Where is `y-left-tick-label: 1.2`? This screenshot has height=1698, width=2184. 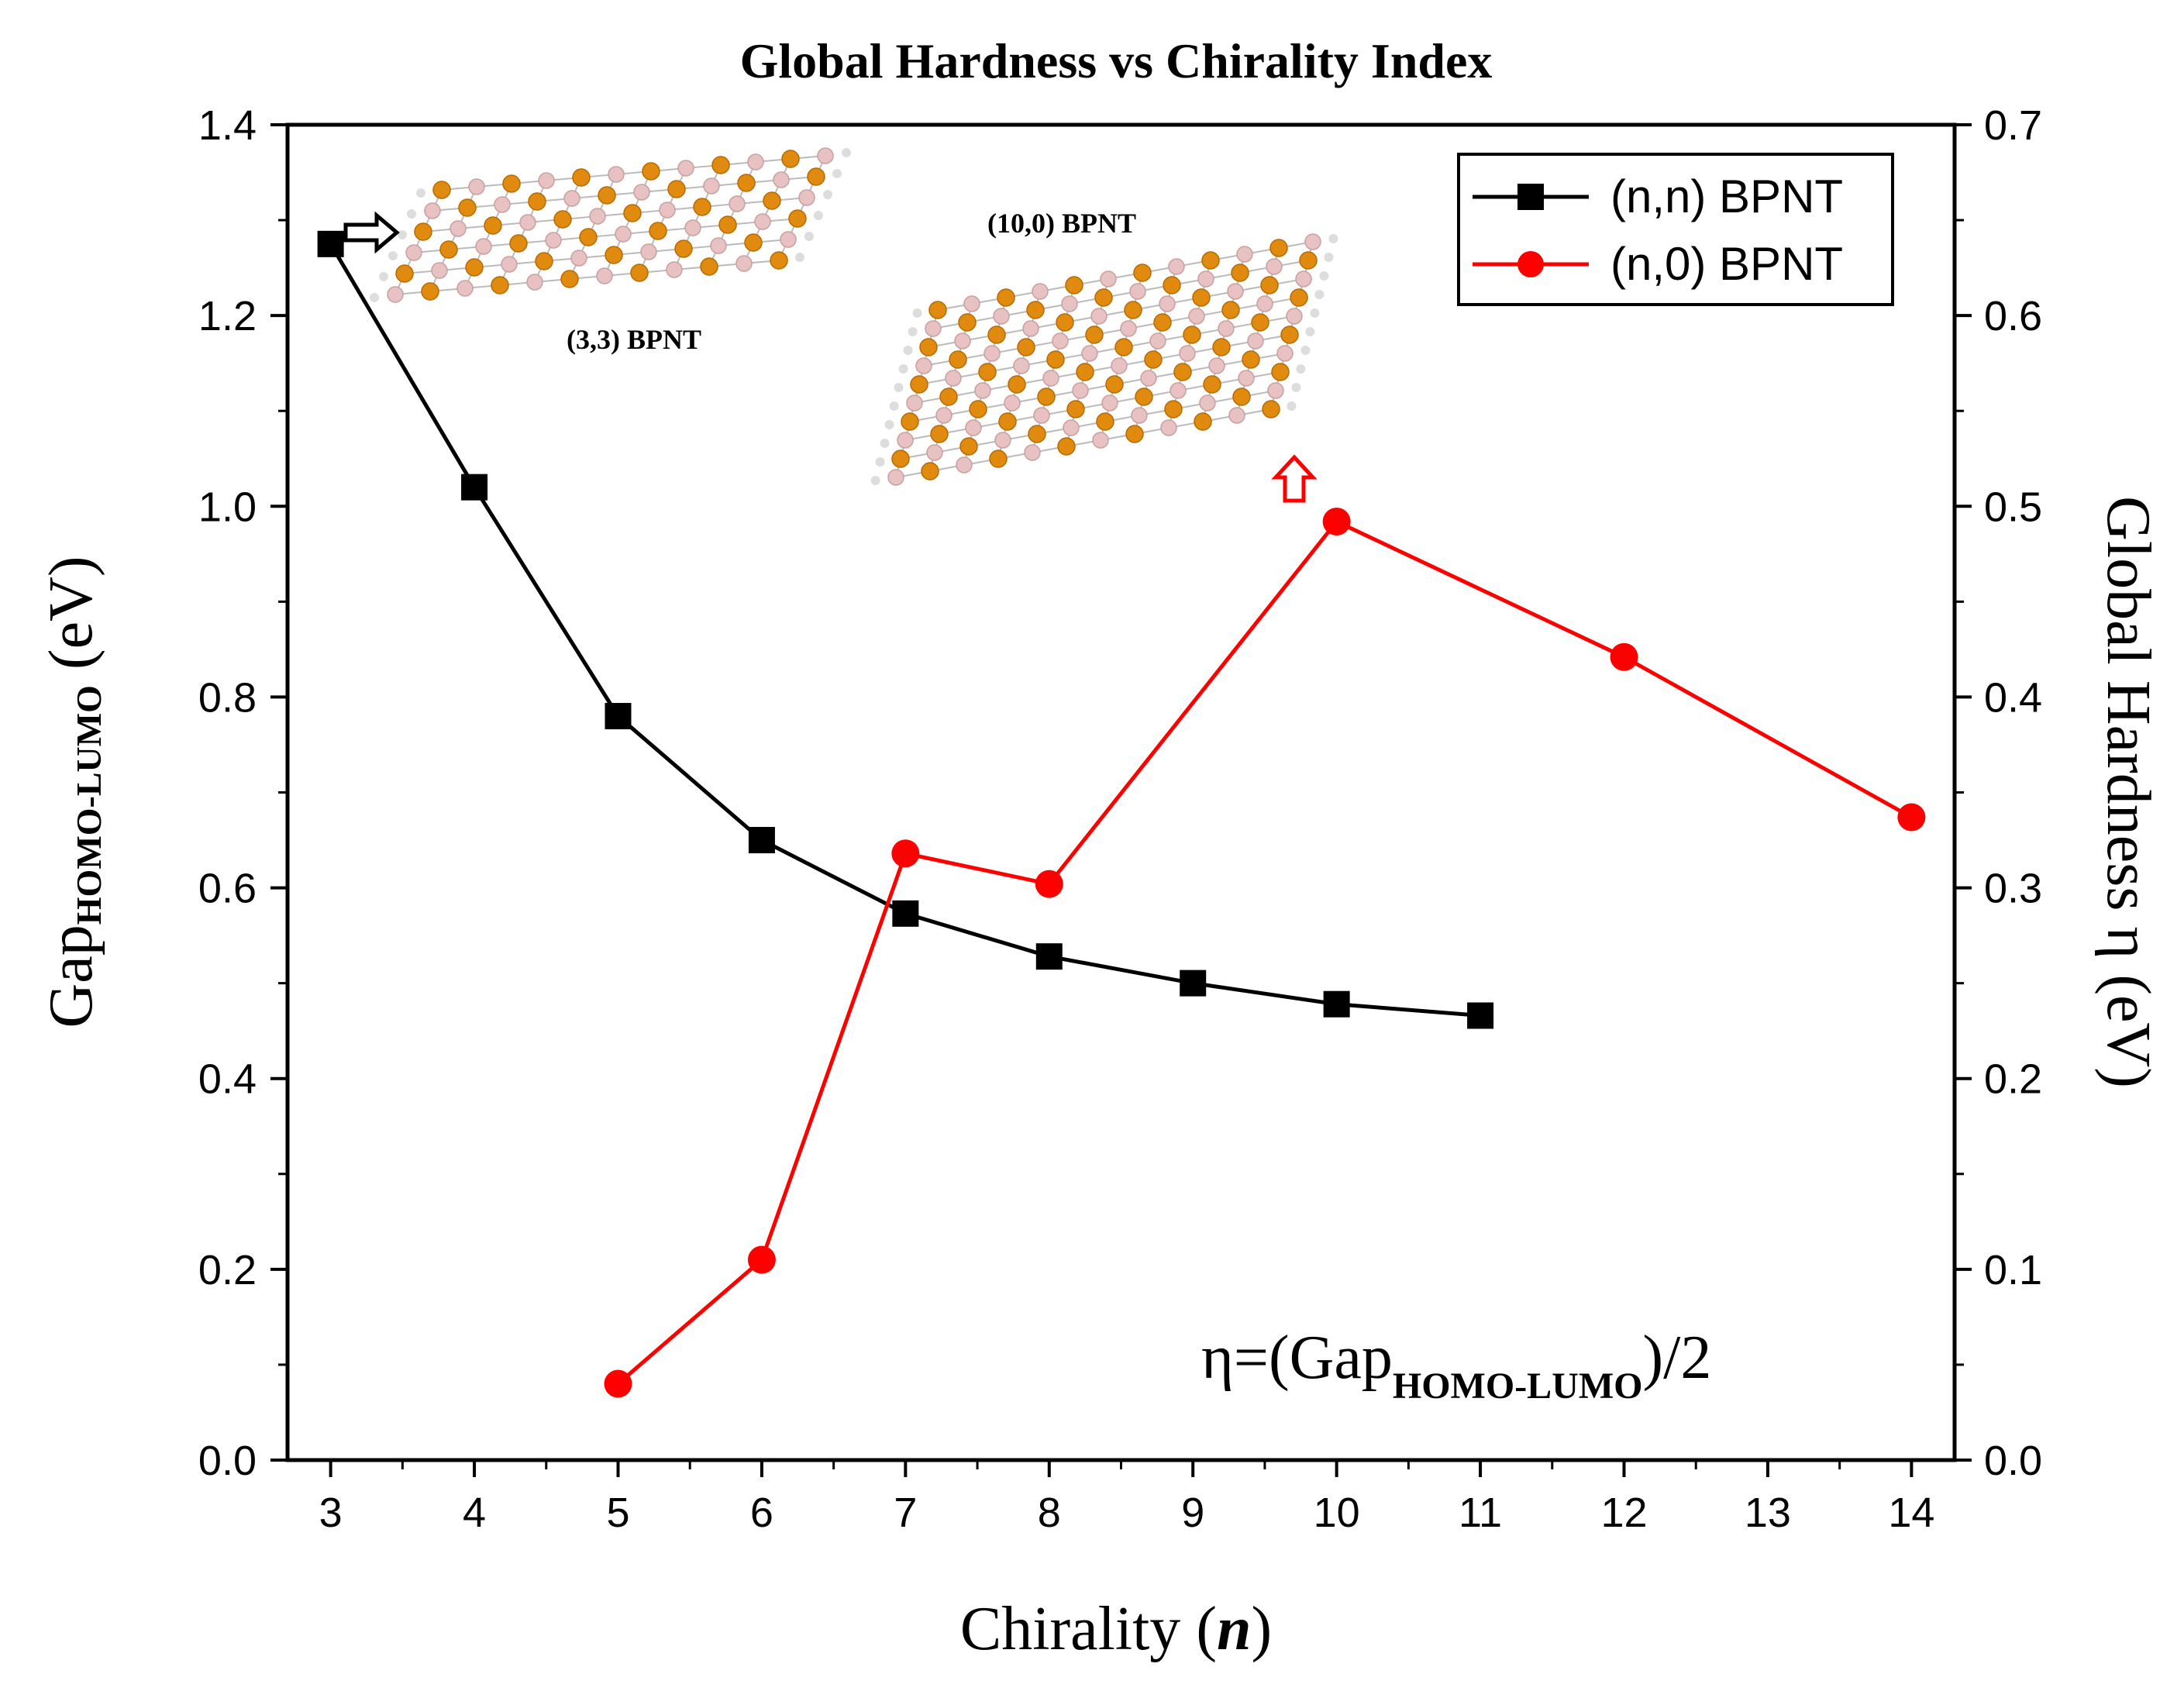 y-left-tick-label: 1.2 is located at coordinates (228, 316).